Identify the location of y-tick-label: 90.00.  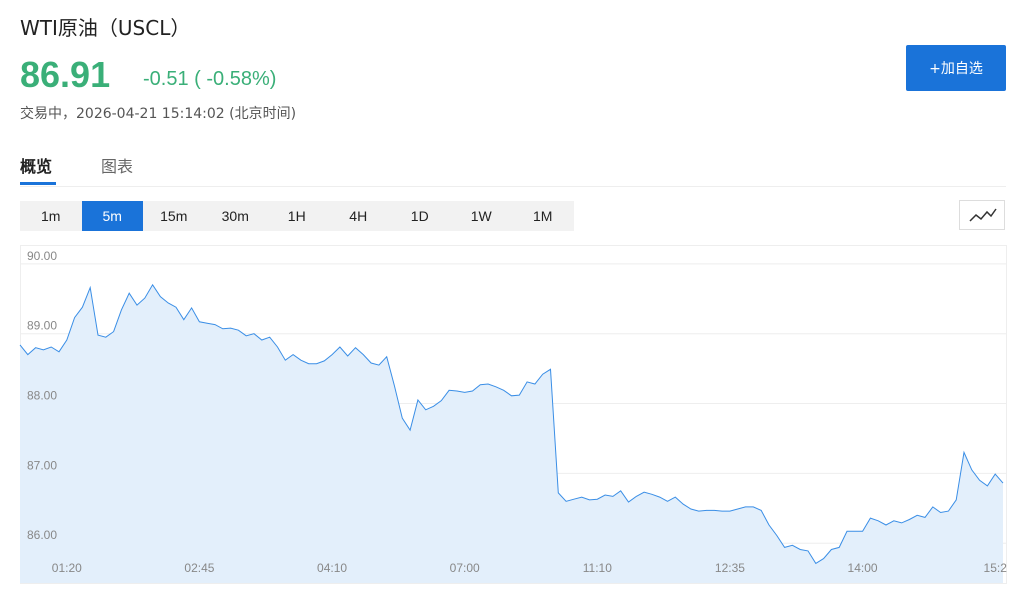
(42, 256).